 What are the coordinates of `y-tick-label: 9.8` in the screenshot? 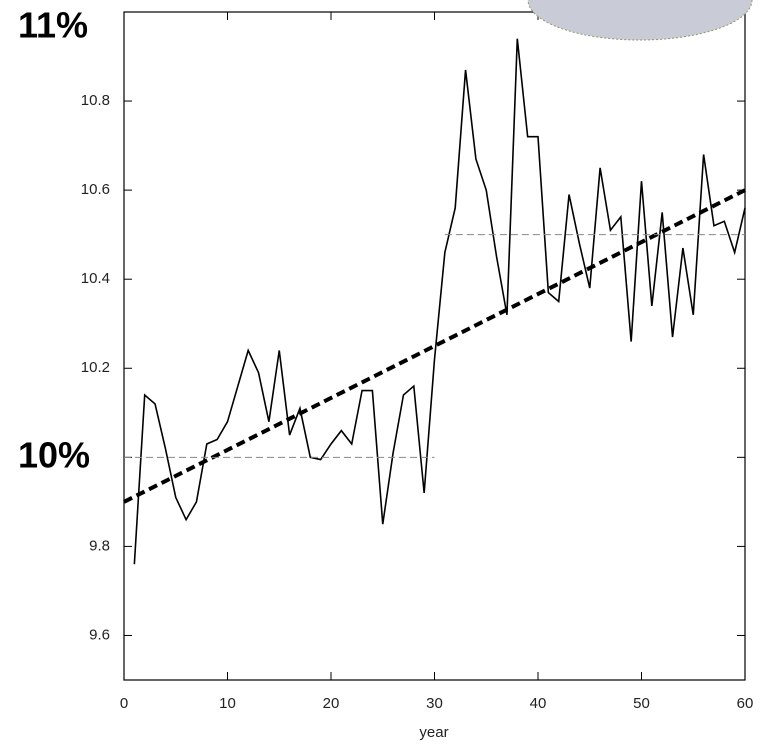 It's located at (99, 545).